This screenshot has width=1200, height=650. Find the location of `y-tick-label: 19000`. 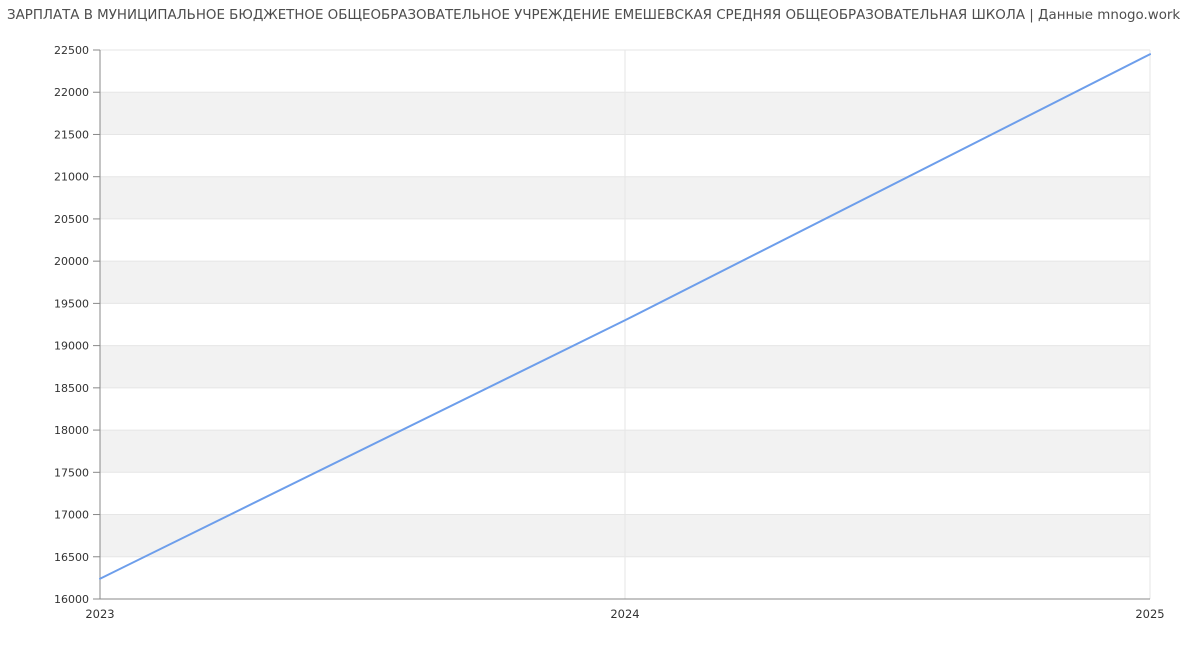

y-tick-label: 19000 is located at coordinates (71, 346).